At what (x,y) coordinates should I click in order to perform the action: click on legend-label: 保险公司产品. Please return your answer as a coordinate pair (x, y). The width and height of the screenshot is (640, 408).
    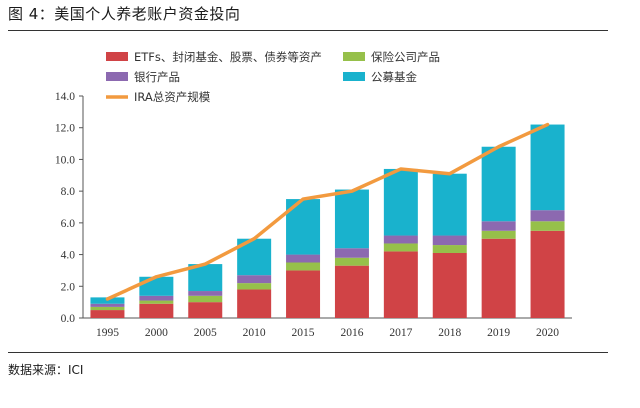
    Looking at the image, I should click on (405, 57).